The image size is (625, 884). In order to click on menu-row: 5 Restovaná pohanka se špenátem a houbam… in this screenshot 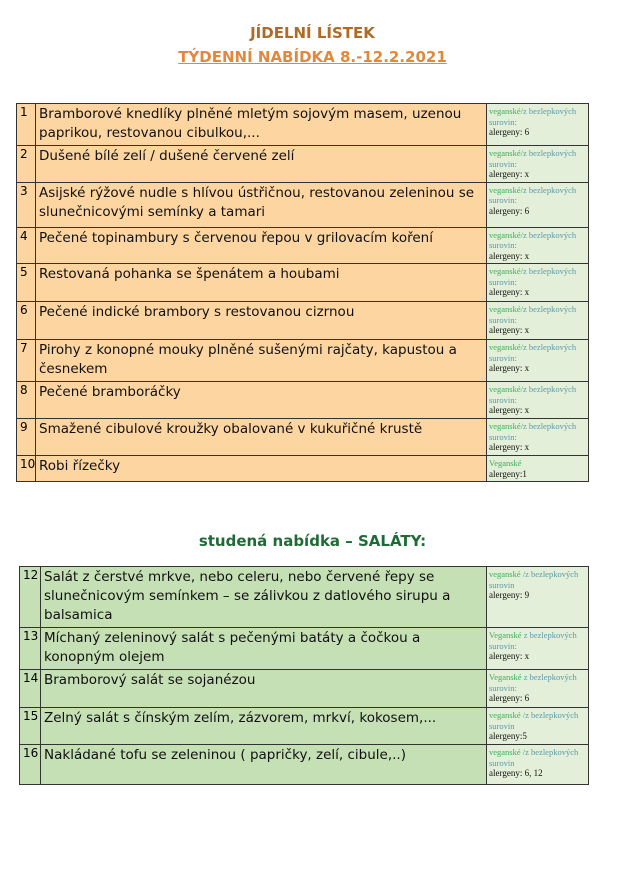, I will do `click(302, 282)`.